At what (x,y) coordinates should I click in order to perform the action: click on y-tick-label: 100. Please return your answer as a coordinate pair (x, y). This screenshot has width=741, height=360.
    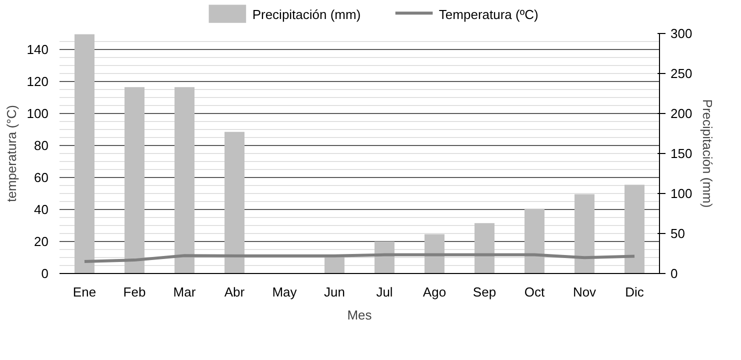
    Looking at the image, I should click on (37, 113).